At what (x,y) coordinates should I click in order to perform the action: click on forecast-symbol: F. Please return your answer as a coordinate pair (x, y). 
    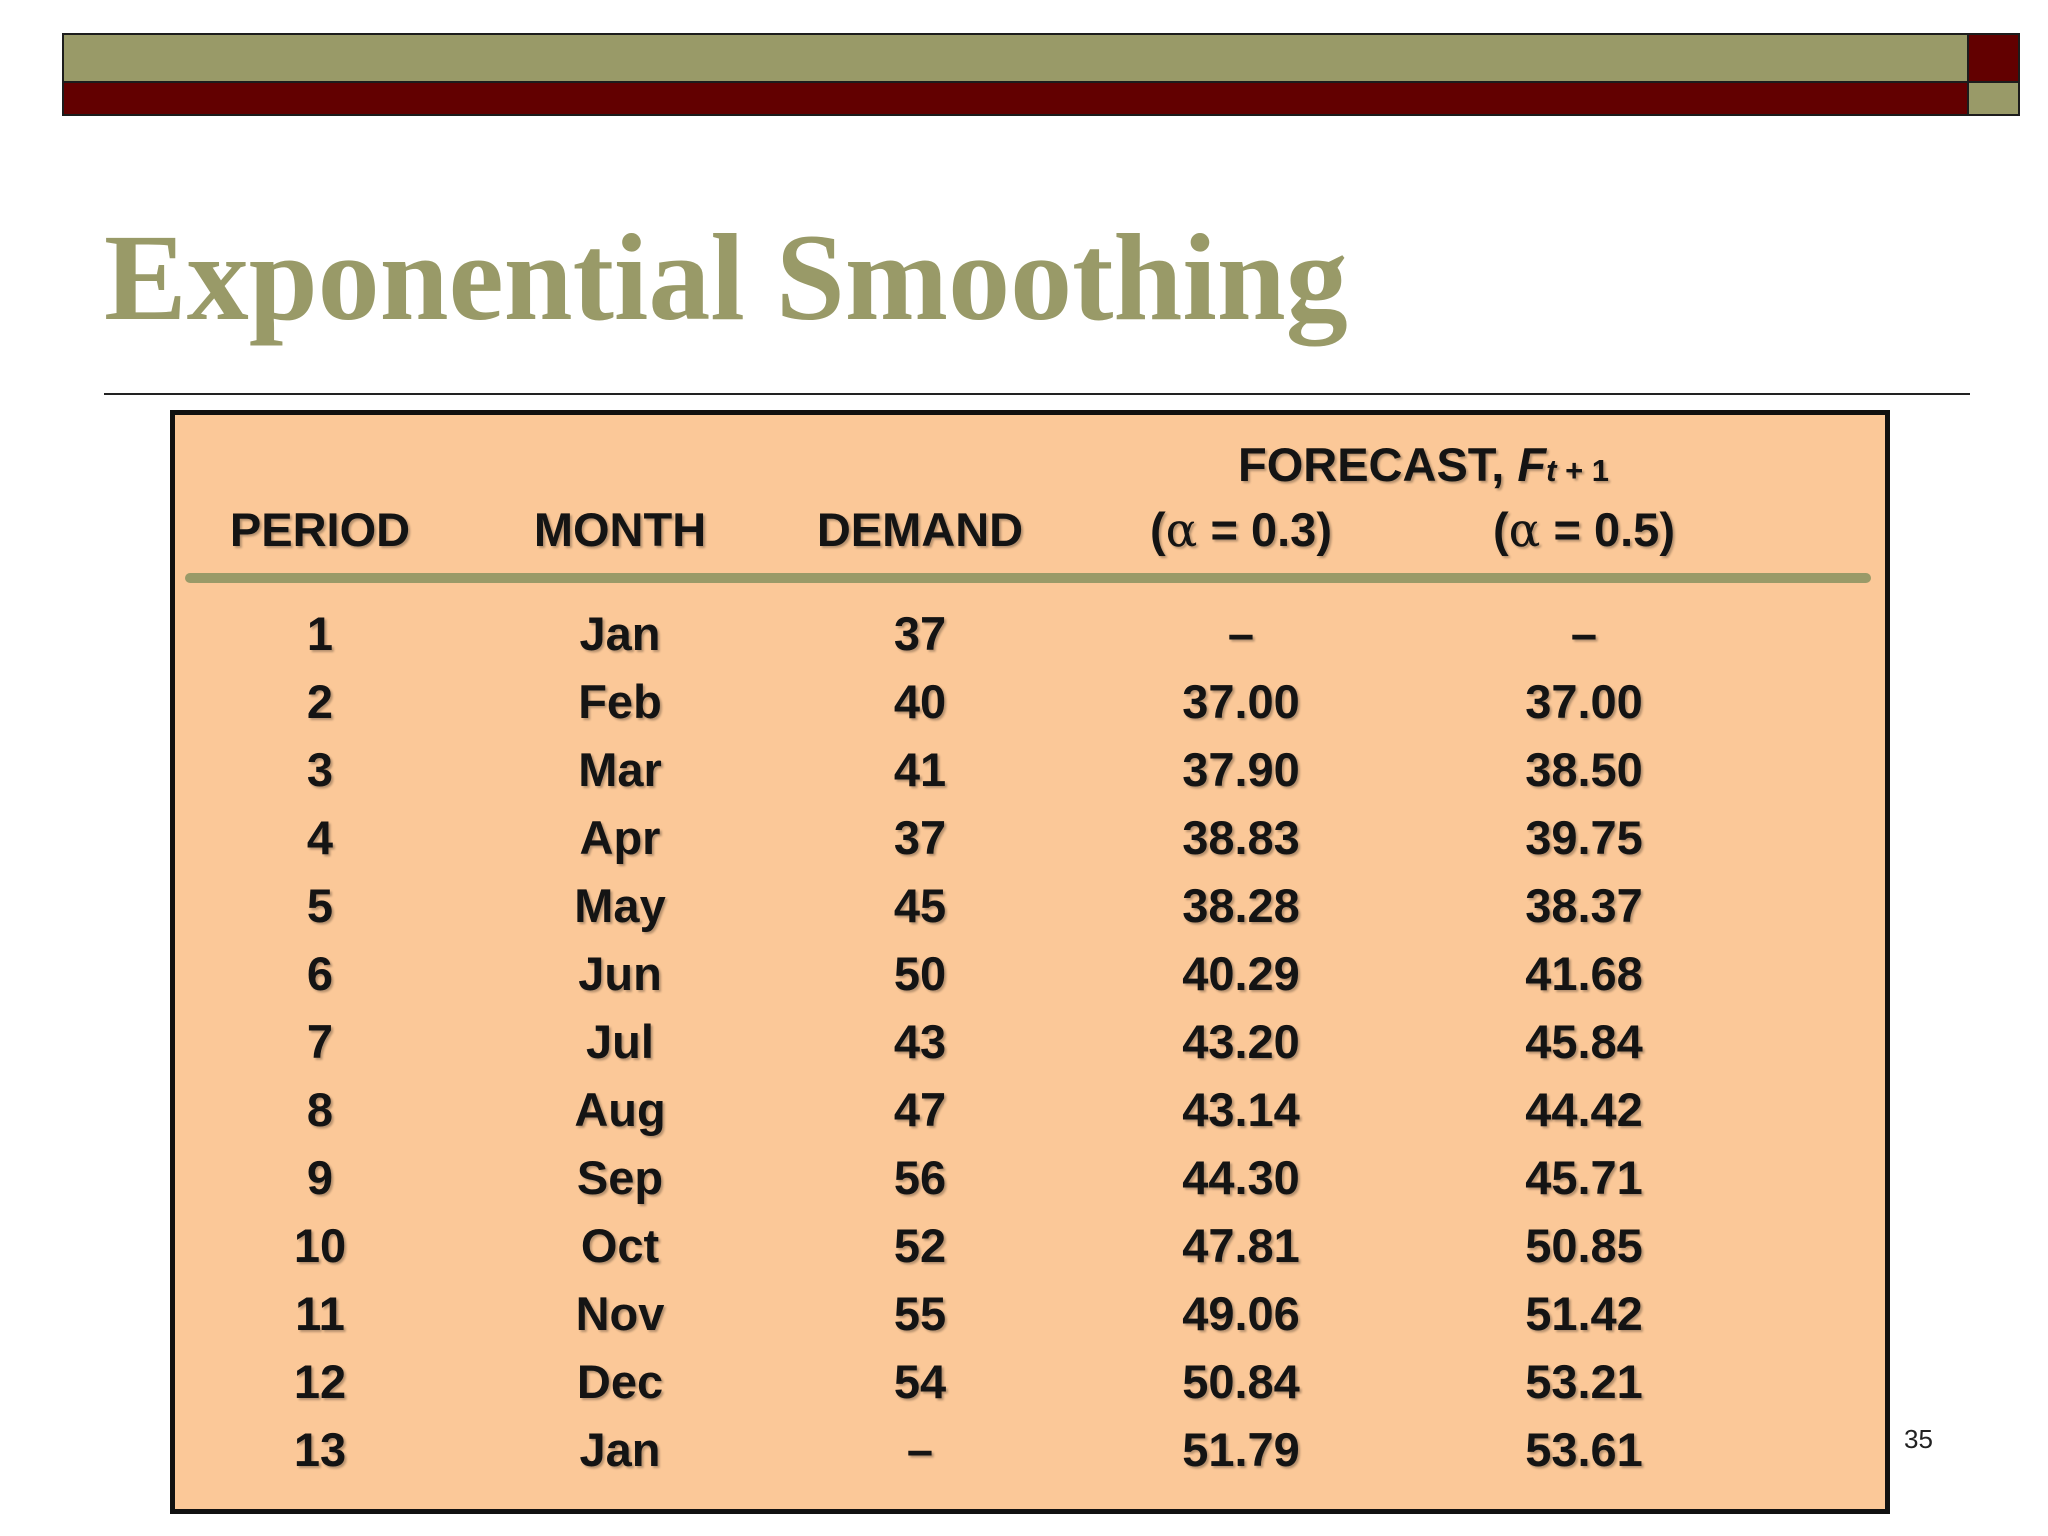
    Looking at the image, I should click on (1532, 464).